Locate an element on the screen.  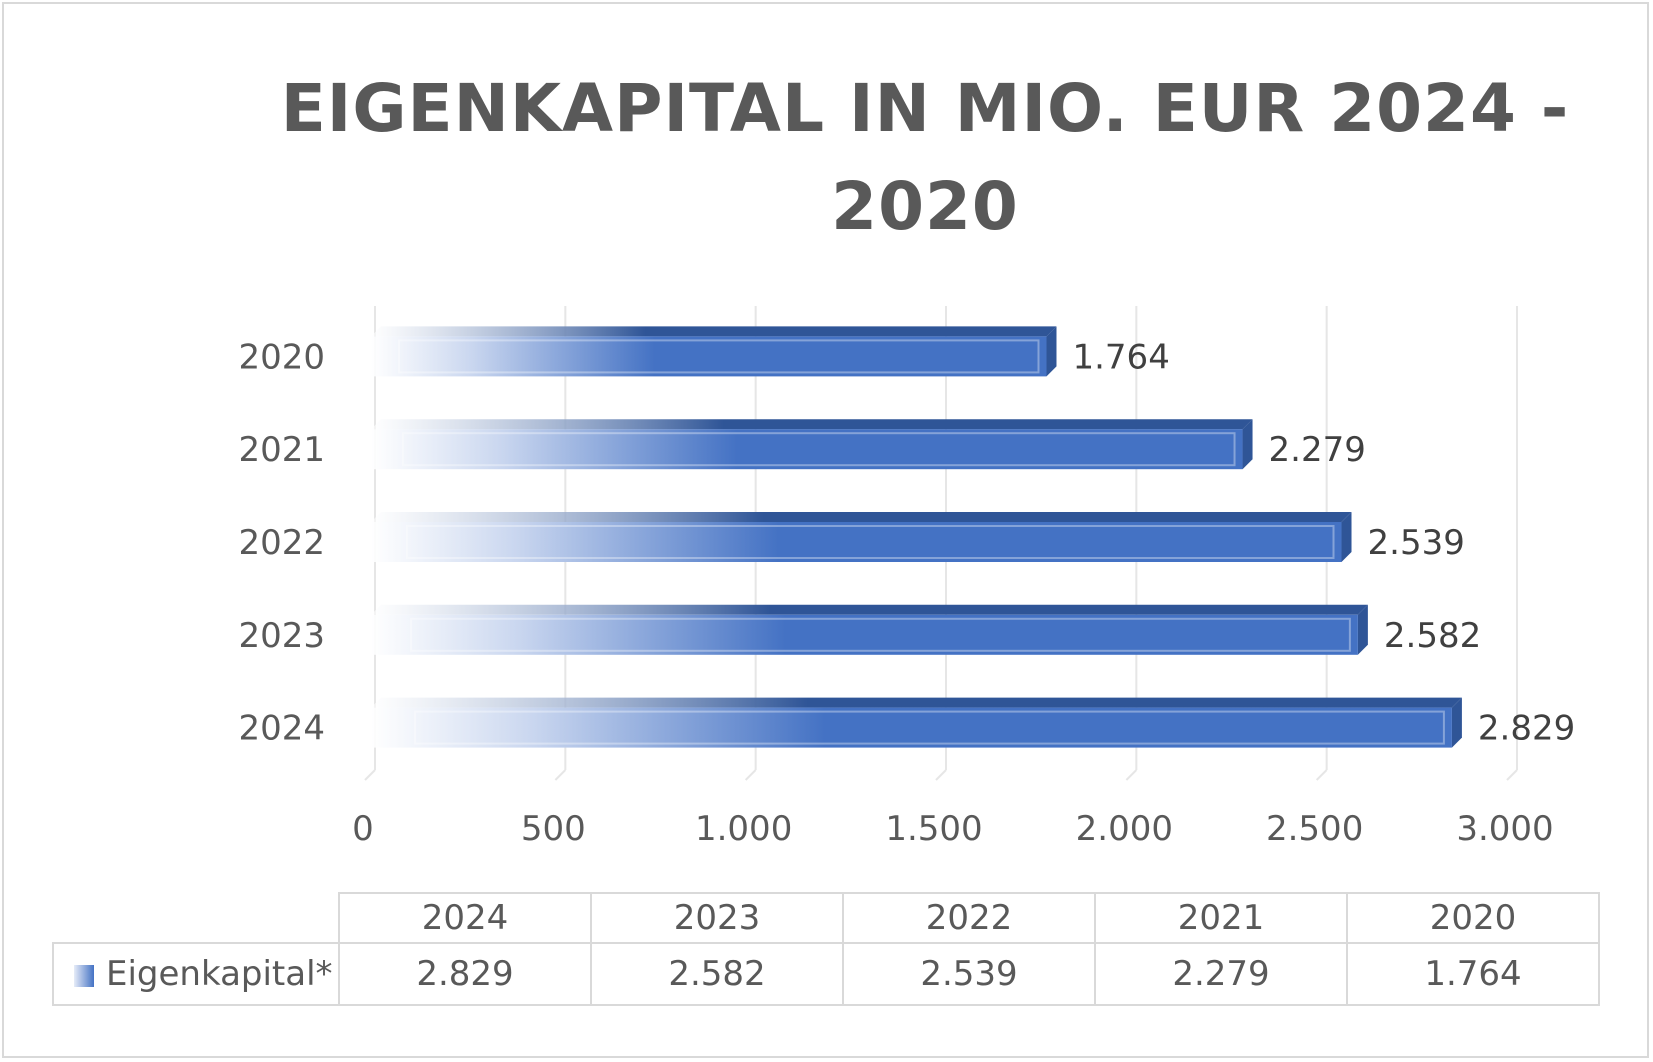
data-label: 2.829 is located at coordinates (1526, 729).